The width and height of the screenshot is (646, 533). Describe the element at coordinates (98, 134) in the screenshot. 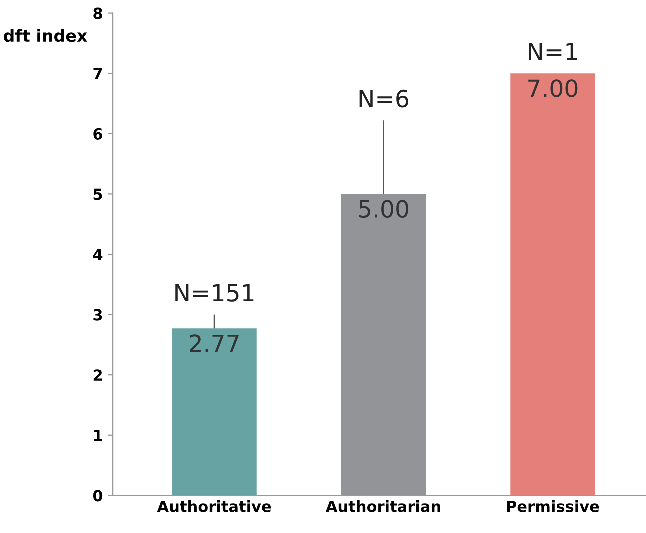

I see `y-tick-label: 6` at that location.